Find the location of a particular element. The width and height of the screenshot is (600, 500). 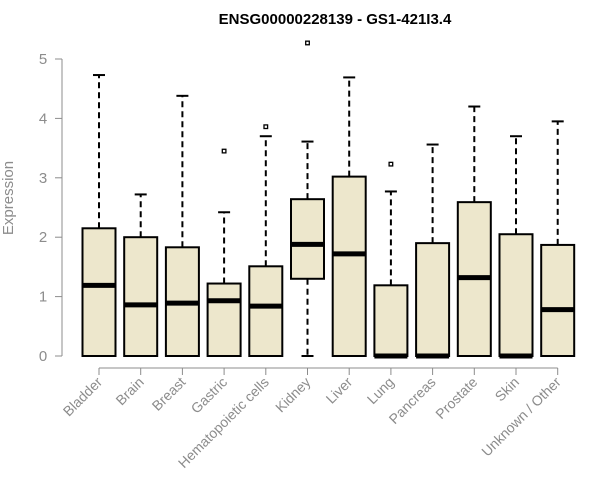

box-prostate is located at coordinates (474, 231).